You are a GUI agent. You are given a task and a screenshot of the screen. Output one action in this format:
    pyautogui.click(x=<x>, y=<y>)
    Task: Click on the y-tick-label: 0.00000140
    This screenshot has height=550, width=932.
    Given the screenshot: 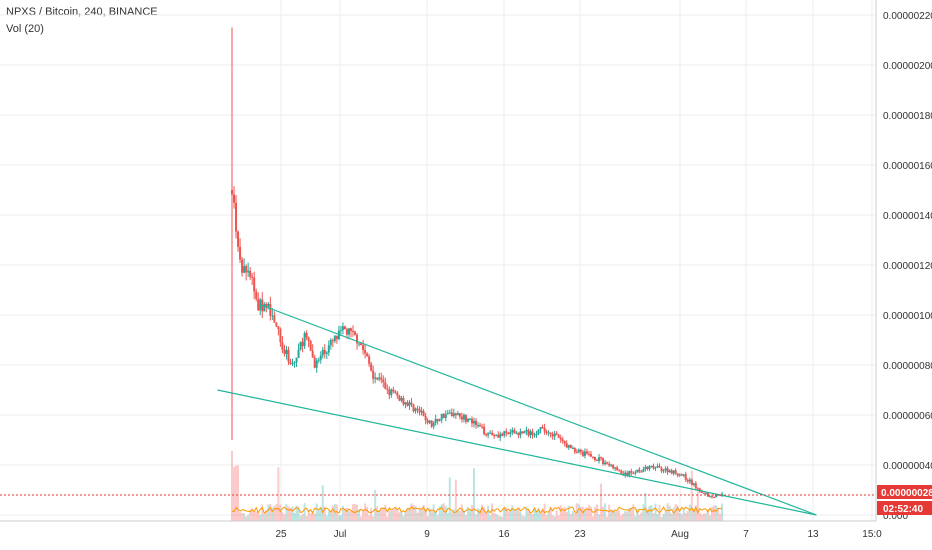 What is the action you would take?
    pyautogui.click(x=907, y=216)
    